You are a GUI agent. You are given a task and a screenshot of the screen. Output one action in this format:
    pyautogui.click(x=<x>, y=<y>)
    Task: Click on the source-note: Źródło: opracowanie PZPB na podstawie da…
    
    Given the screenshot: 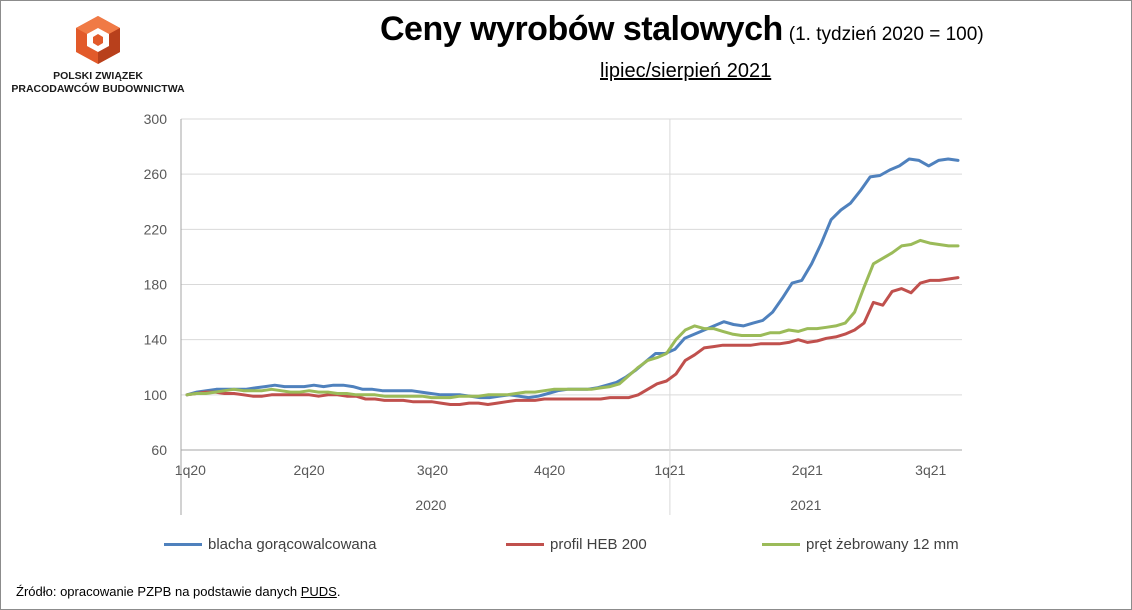 What is the action you would take?
    pyautogui.click(x=178, y=591)
    